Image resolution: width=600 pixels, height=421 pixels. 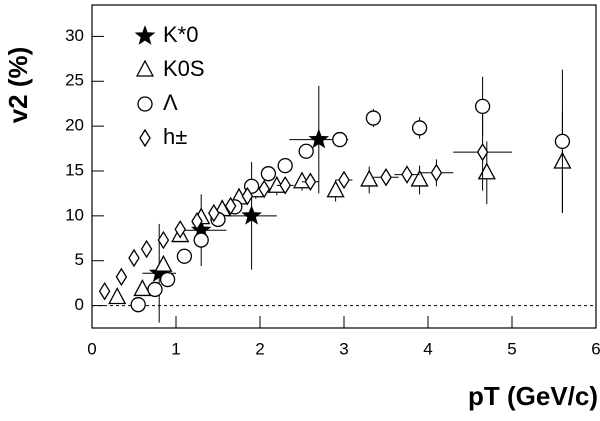 What do you see at coordinates (91, 348) in the screenshot?
I see `x-tick-label: 0` at bounding box center [91, 348].